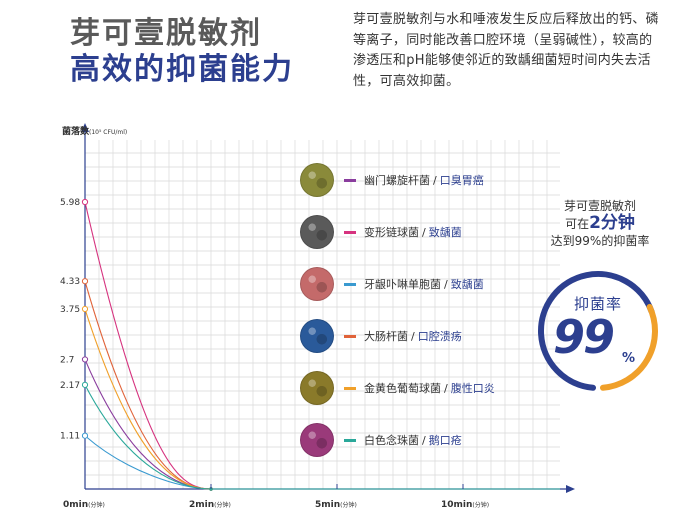 Image resolution: width=699 pixels, height=521 pixels. I want to click on x-tick-value: 10min, so click(456, 505).